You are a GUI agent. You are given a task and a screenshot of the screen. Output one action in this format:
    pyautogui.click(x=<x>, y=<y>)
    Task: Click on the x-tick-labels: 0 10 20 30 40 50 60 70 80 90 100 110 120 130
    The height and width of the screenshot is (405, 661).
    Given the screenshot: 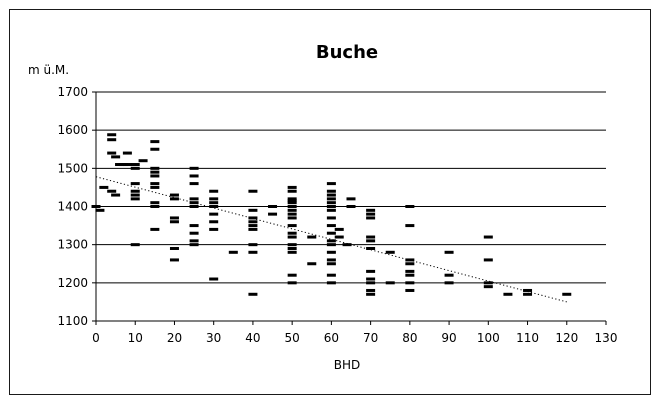 What is the action you would take?
    pyautogui.click(x=354, y=333)
    